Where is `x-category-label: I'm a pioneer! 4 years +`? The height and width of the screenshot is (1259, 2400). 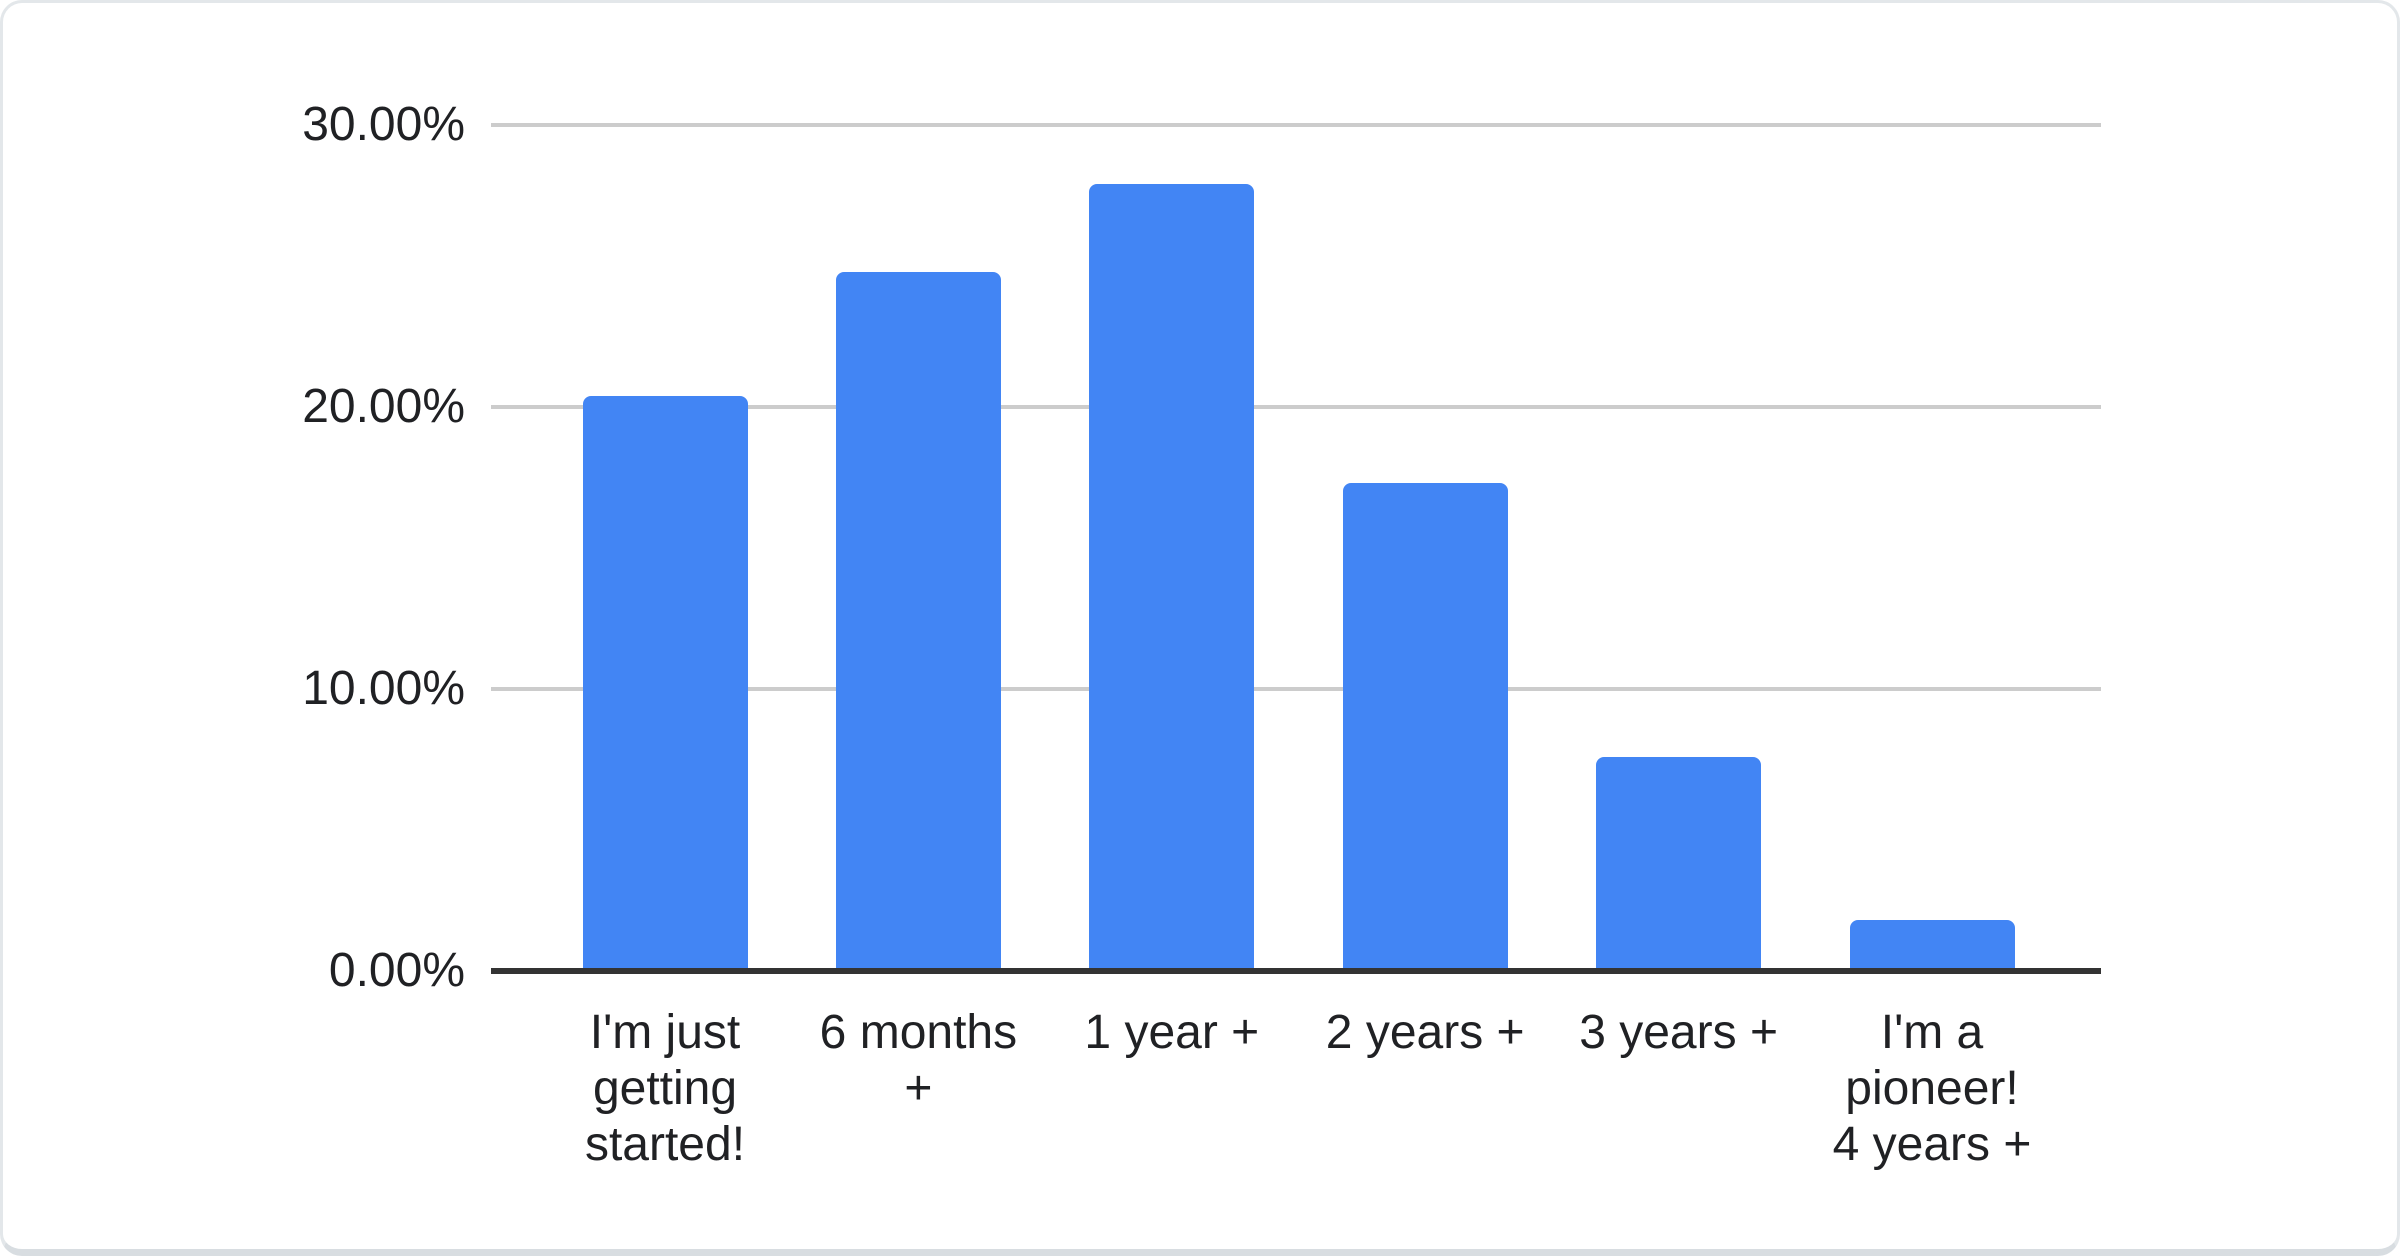
x-category-label: I'm a pioneer! 4 years + is located at coordinates (1932, 1088).